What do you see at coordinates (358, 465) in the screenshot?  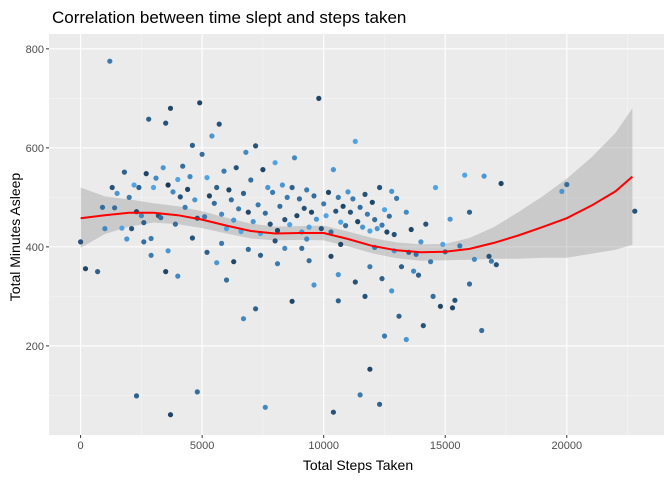 I see `x-axis-title: Total Steps Taken` at bounding box center [358, 465].